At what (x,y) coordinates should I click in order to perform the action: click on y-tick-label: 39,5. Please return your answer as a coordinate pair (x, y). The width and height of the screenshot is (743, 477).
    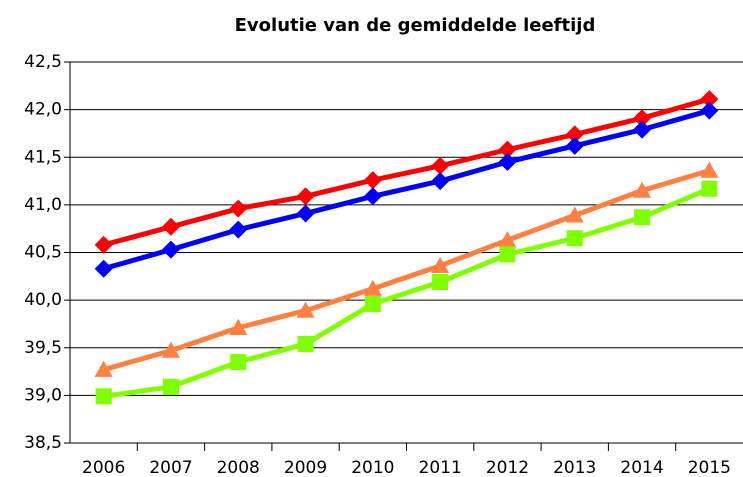
    Looking at the image, I should click on (43, 348).